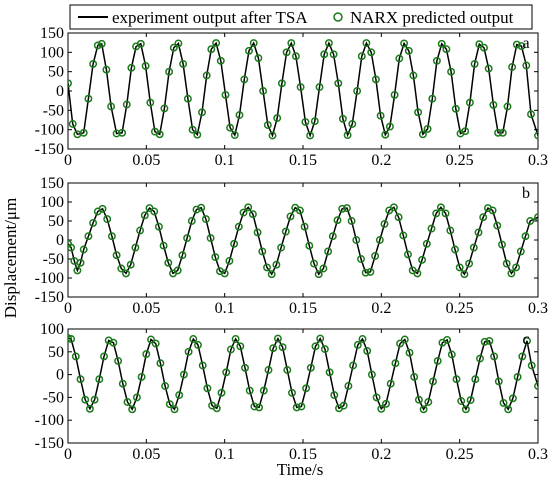 The width and height of the screenshot is (550, 481). I want to click on x-tick-label: 0.1, so click(225, 308).